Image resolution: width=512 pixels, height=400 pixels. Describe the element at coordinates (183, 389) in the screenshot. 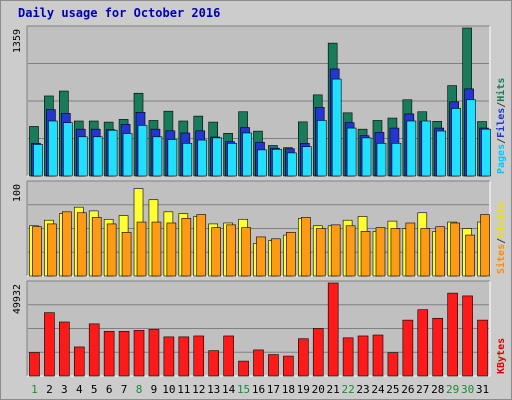

I see `x-tick-label: 11` at that location.